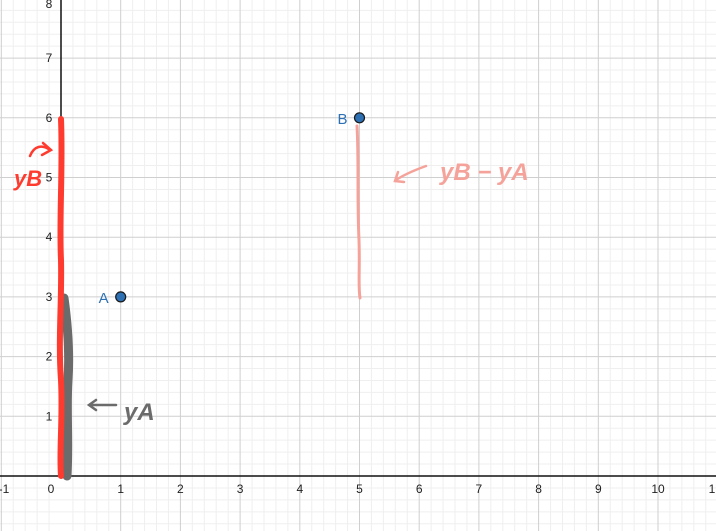 The image size is (716, 531). I want to click on x-tick-label: 0, so click(51, 489).